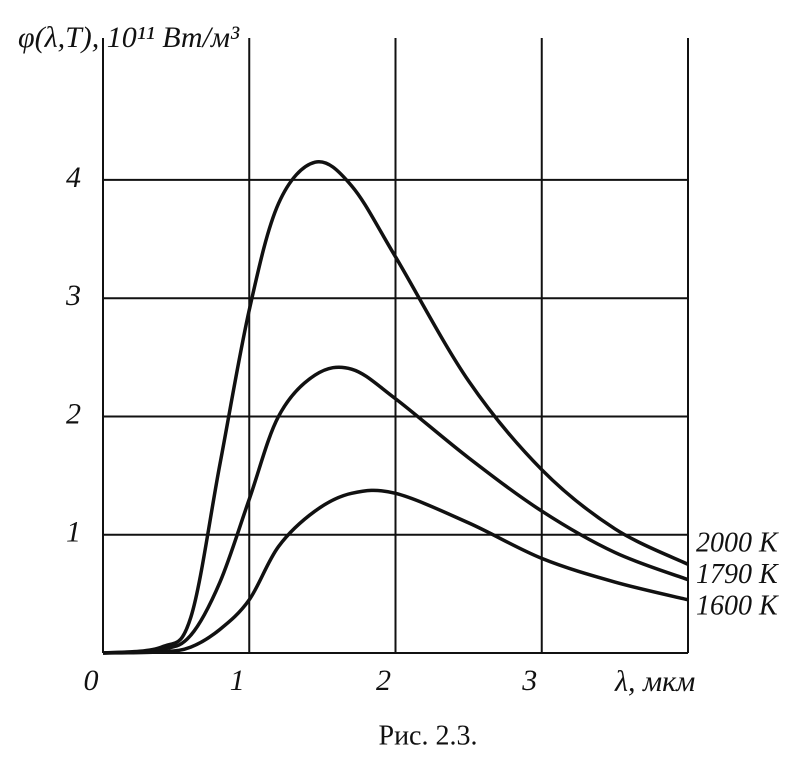  Describe the element at coordinates (737, 605) in the screenshot. I see `legend-label: 1600 K` at that location.